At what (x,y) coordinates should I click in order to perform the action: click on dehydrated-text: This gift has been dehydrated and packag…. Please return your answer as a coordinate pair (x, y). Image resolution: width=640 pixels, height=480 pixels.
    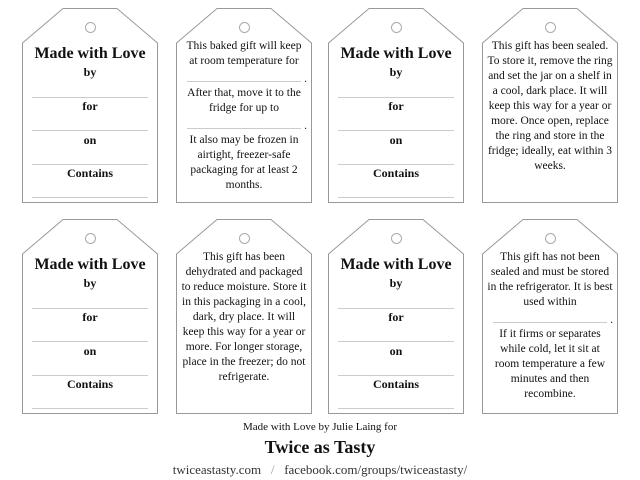
    Looking at the image, I should click on (244, 317).